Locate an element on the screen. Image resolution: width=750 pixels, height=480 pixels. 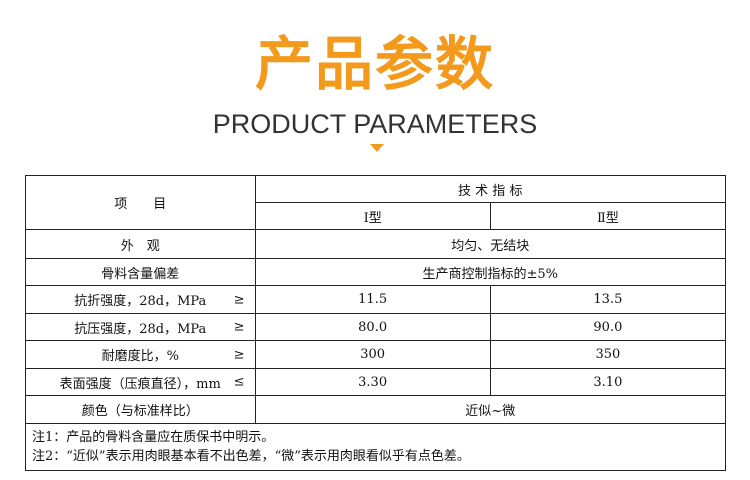
comparison-symbol: ≤ is located at coordinates (239, 382).